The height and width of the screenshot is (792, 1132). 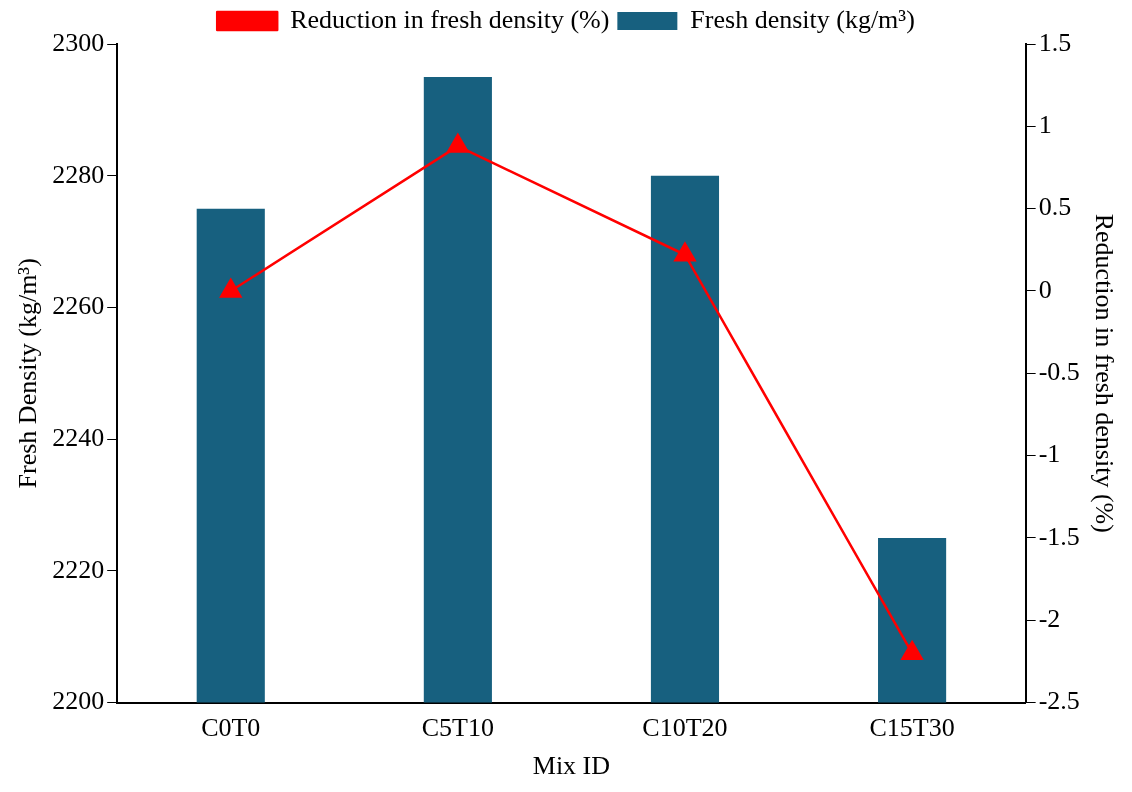 What do you see at coordinates (571, 766) in the screenshot?
I see `x-axis-title: Mix ID` at bounding box center [571, 766].